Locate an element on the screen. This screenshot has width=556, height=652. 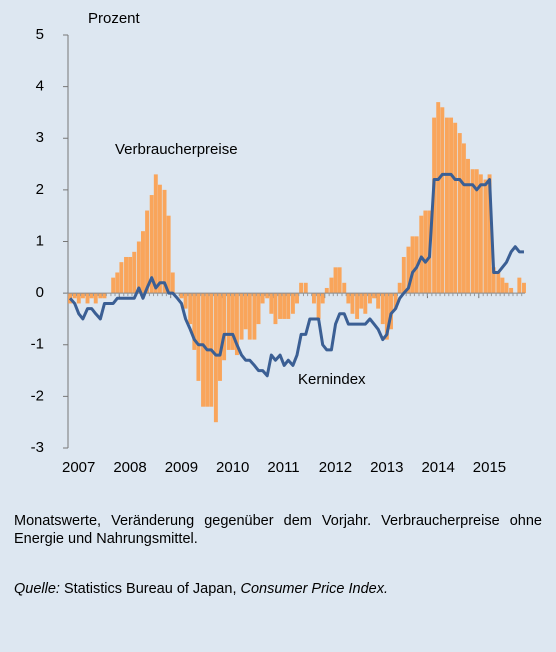
x-tick-label: 2010 is located at coordinates (232, 467).